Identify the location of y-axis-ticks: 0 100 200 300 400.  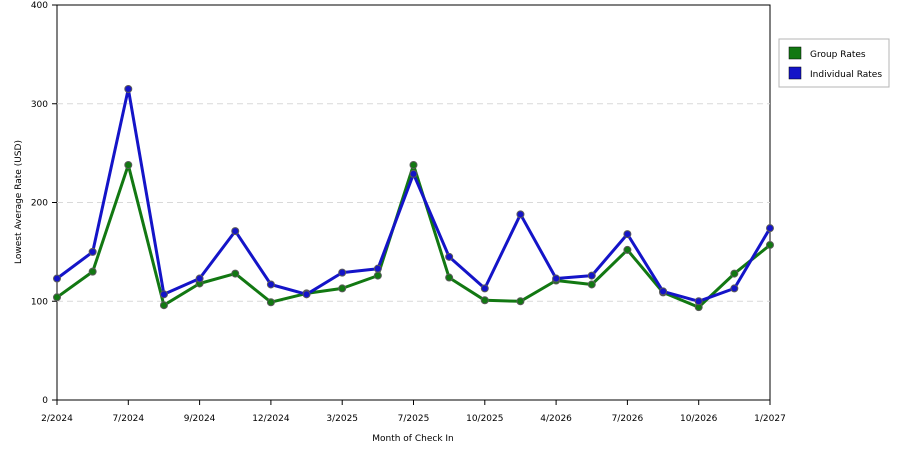
(44, 203).